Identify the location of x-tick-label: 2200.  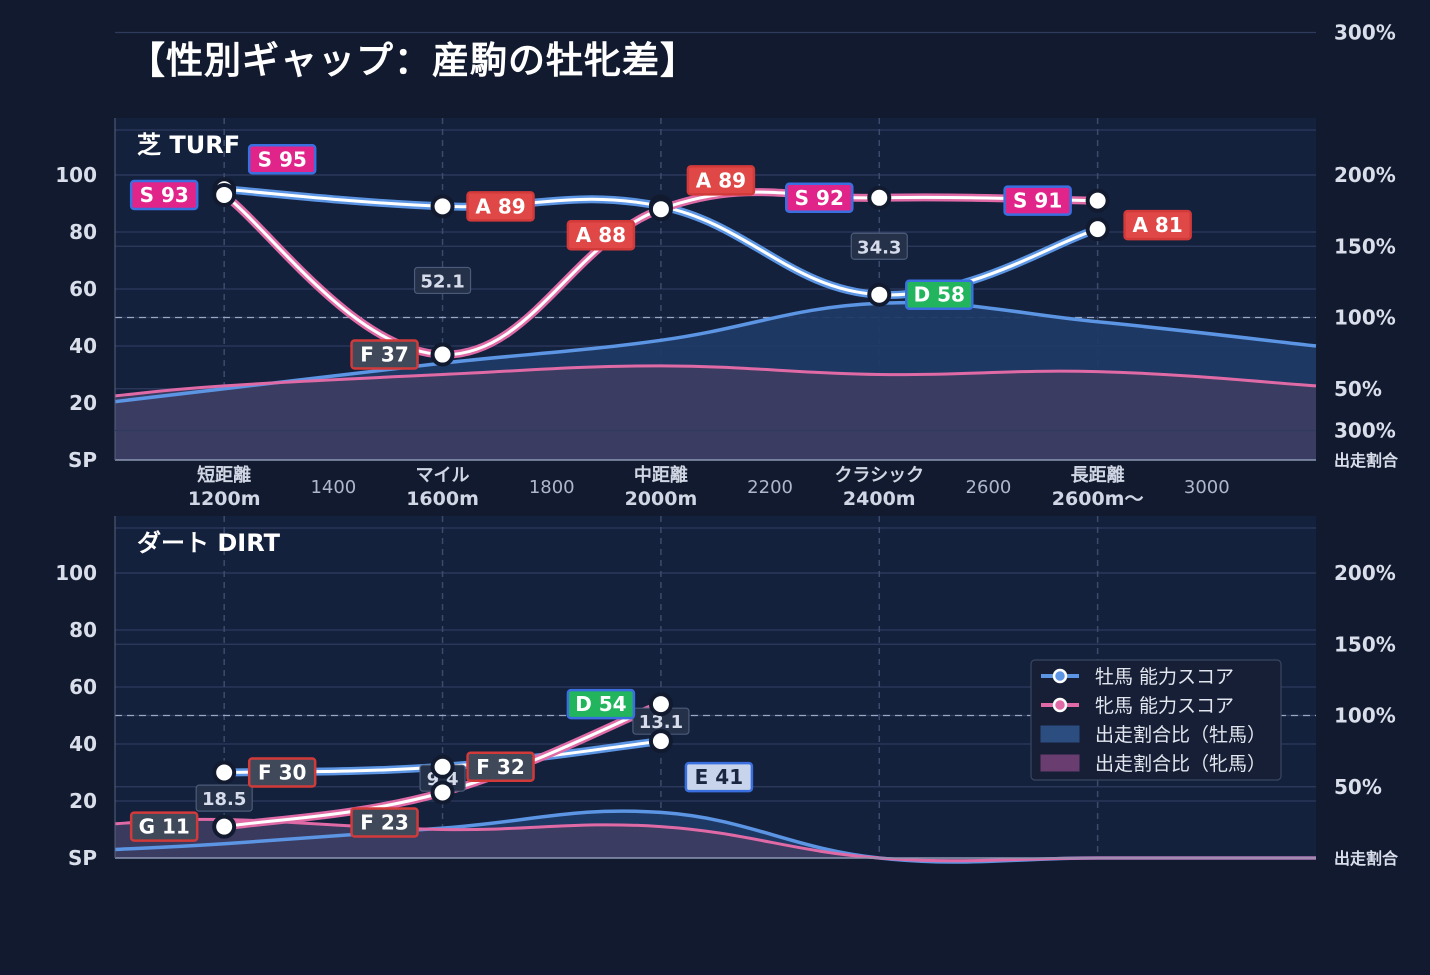
(770, 487).